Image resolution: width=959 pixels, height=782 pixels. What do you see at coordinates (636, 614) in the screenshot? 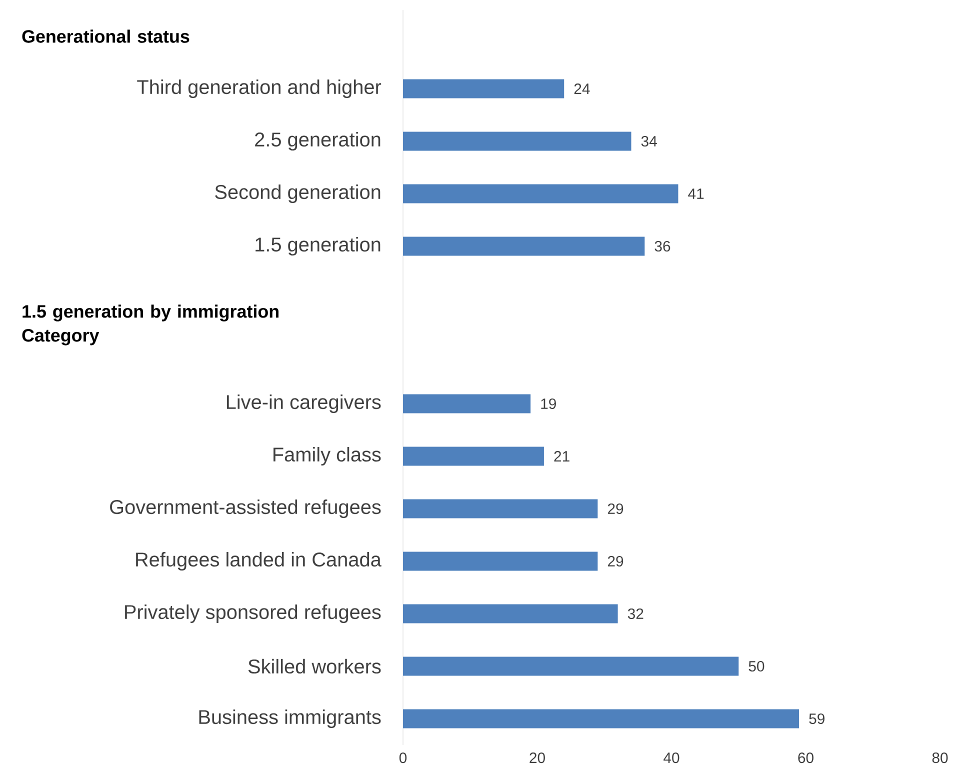
I see `data-label: 32` at bounding box center [636, 614].